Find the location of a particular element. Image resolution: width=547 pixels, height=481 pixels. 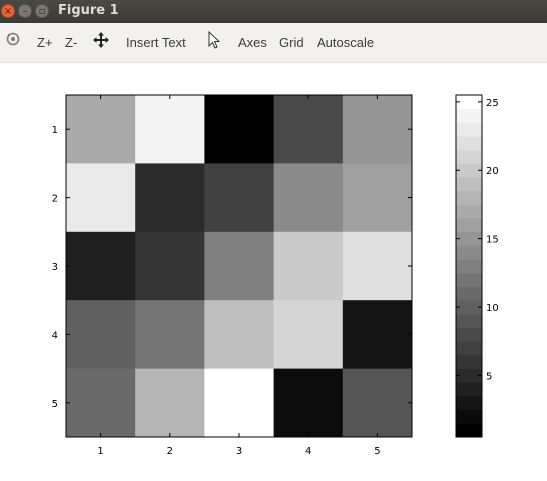

axes-button: Axes is located at coordinates (252, 42).